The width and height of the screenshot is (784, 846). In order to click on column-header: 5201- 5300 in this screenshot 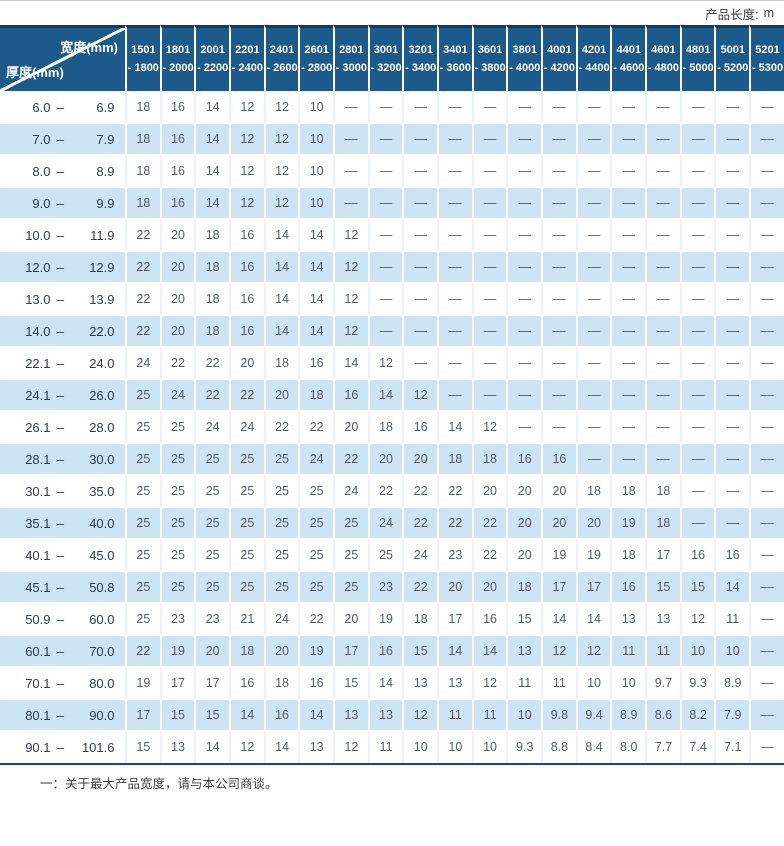, I will do `click(766, 58)`.